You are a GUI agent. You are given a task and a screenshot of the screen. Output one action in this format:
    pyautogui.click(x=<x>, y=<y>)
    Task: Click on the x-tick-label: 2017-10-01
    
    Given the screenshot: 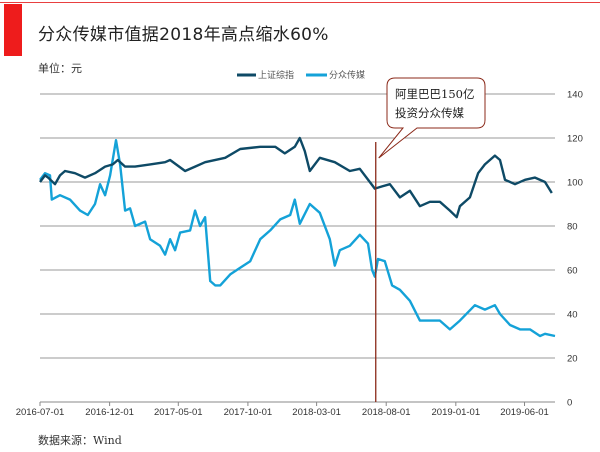 What is the action you would take?
    pyautogui.click(x=248, y=412)
    